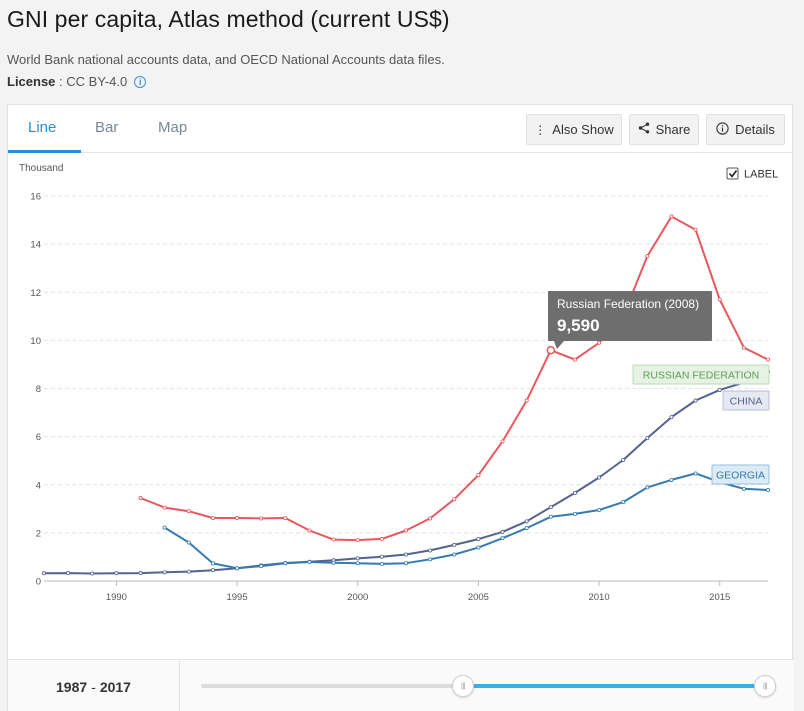  What do you see at coordinates (478, 597) in the screenshot?
I see `x-tick-label: 2005` at bounding box center [478, 597].